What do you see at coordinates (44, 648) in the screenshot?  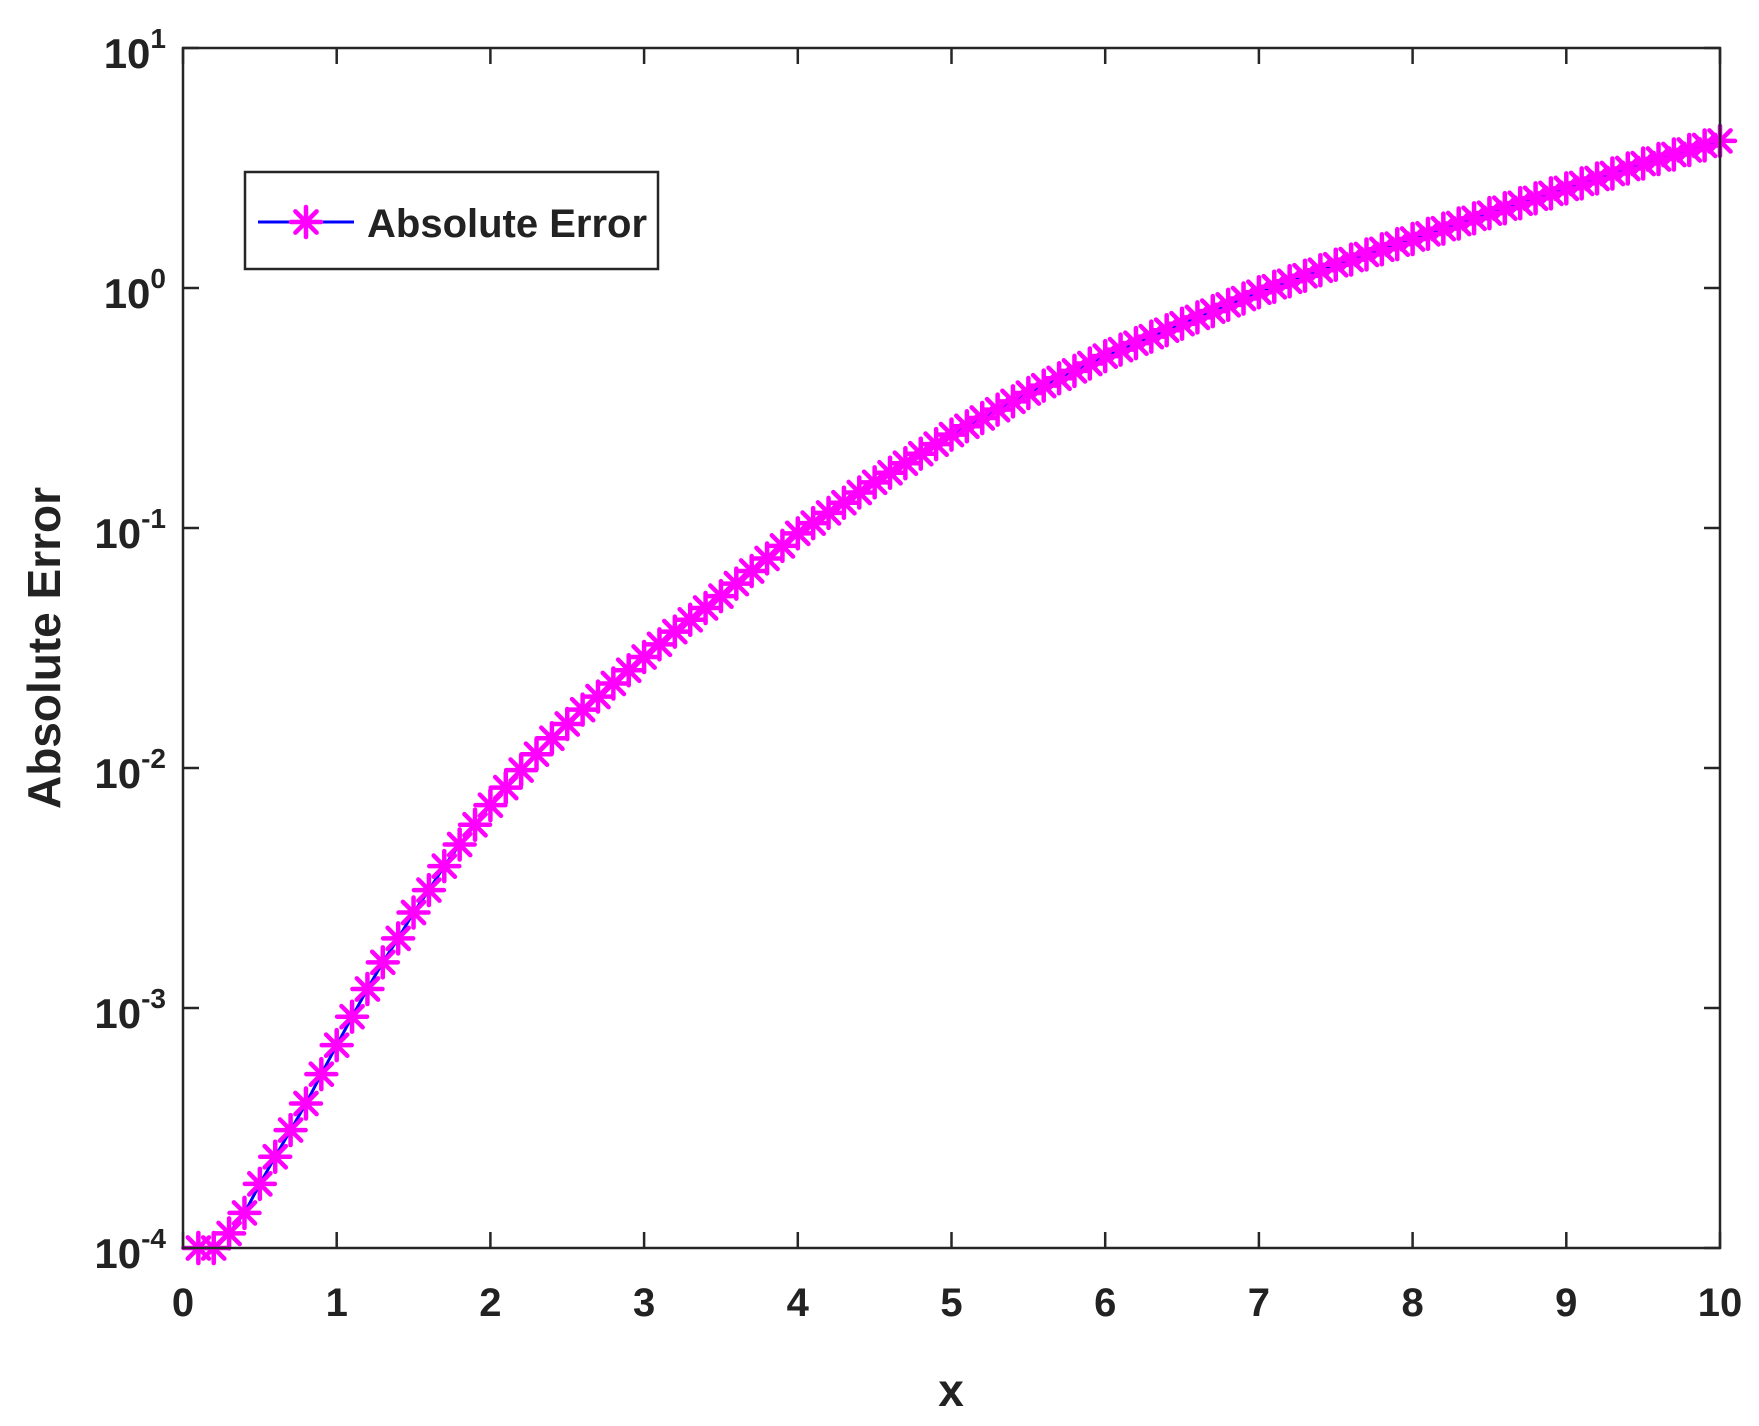 I see `y-axis-label: Absolute Error` at bounding box center [44, 648].